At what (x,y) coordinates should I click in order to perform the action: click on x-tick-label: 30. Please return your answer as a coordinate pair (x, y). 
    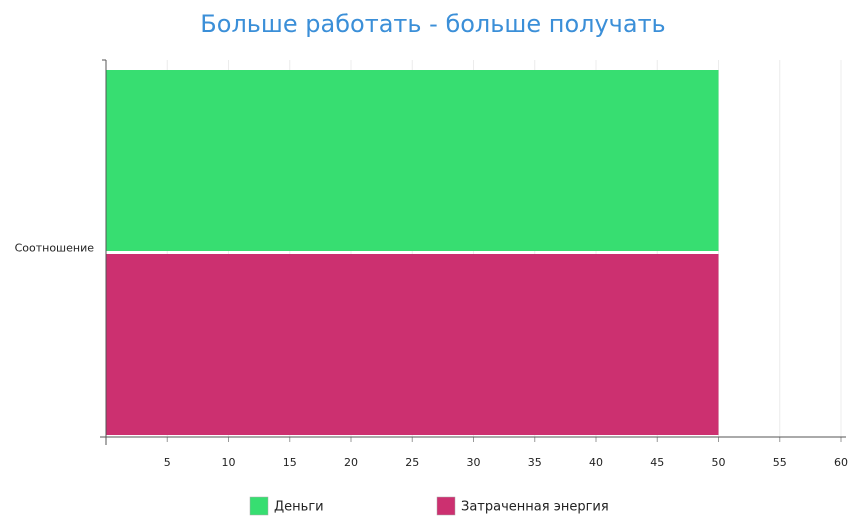
    Looking at the image, I should click on (474, 462).